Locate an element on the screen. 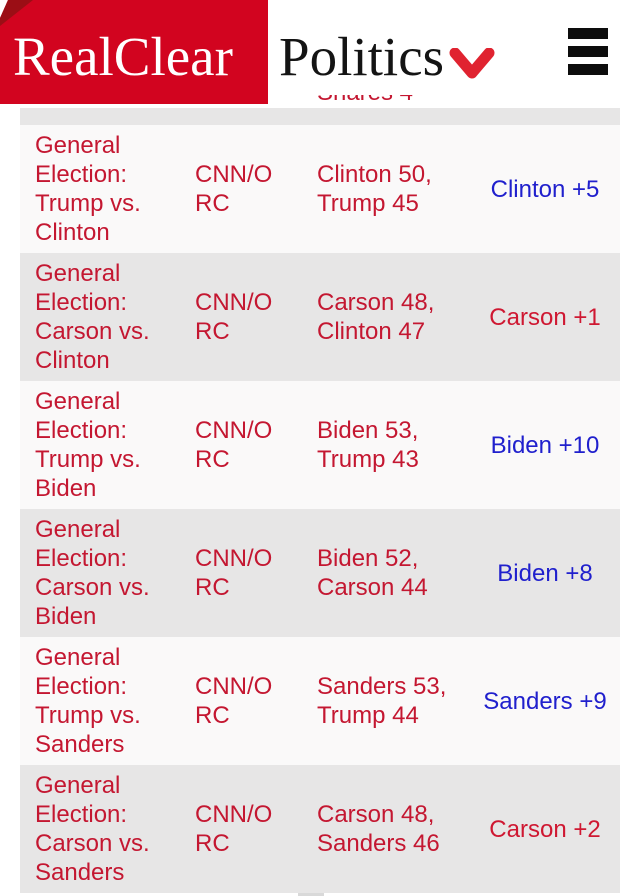 The image size is (640, 896). spread-cell: Carson +1 is located at coordinates (545, 317).